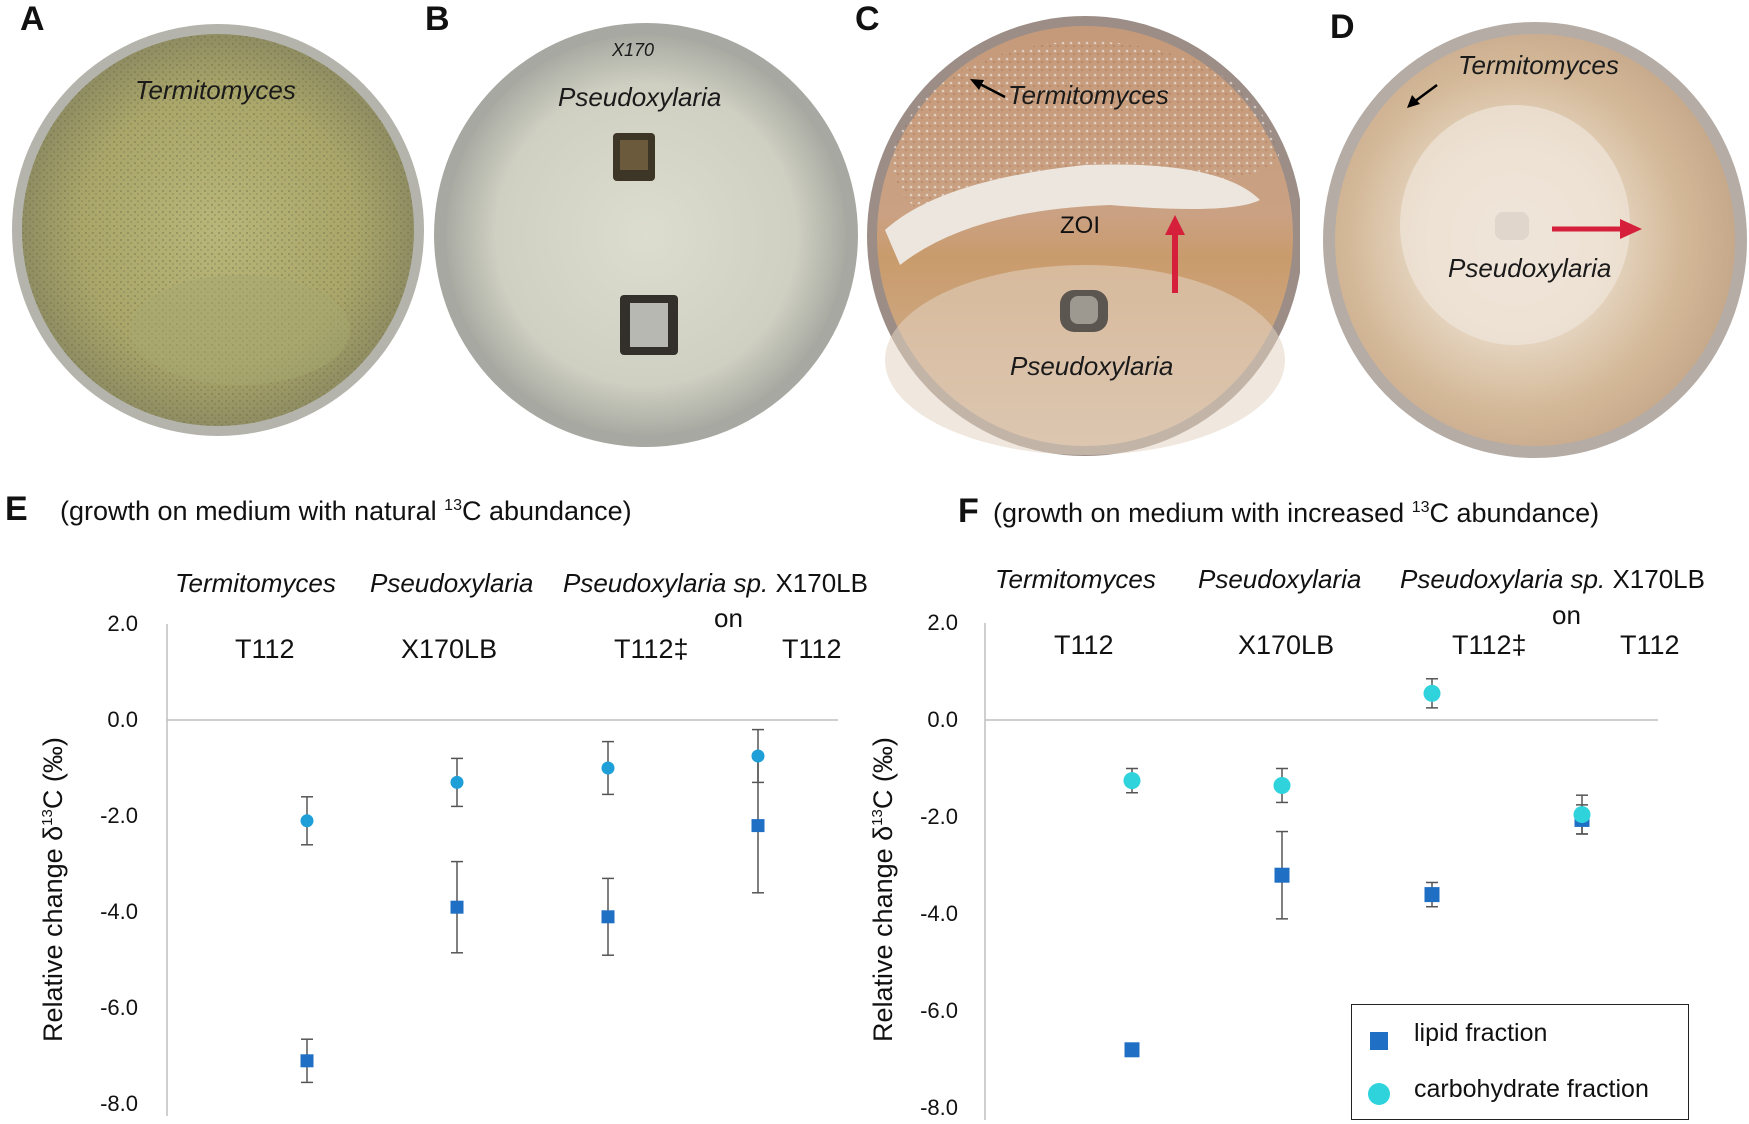  I want to click on chart-e-title-suffix: C abundance), so click(546, 511).